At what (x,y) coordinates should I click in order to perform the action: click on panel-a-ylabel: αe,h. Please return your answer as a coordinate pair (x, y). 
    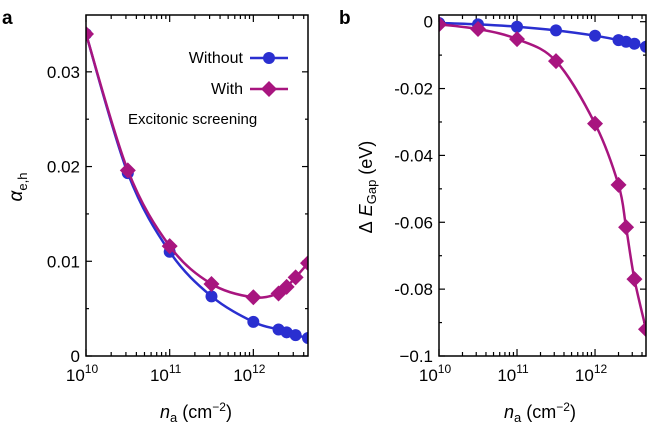
    Looking at the image, I should click on (18, 187).